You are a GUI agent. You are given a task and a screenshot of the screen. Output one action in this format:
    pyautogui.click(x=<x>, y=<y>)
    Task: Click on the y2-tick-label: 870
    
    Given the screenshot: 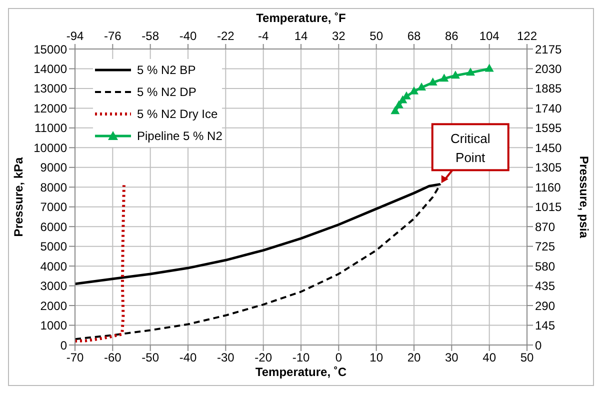 What is the action you would take?
    pyautogui.click(x=545, y=227)
    